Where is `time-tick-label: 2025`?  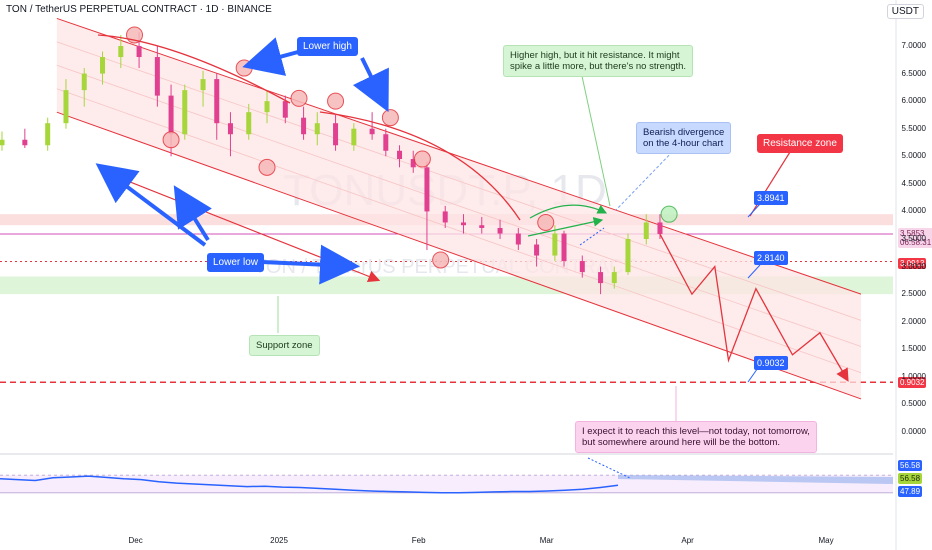 time-tick-label: 2025 is located at coordinates (279, 540).